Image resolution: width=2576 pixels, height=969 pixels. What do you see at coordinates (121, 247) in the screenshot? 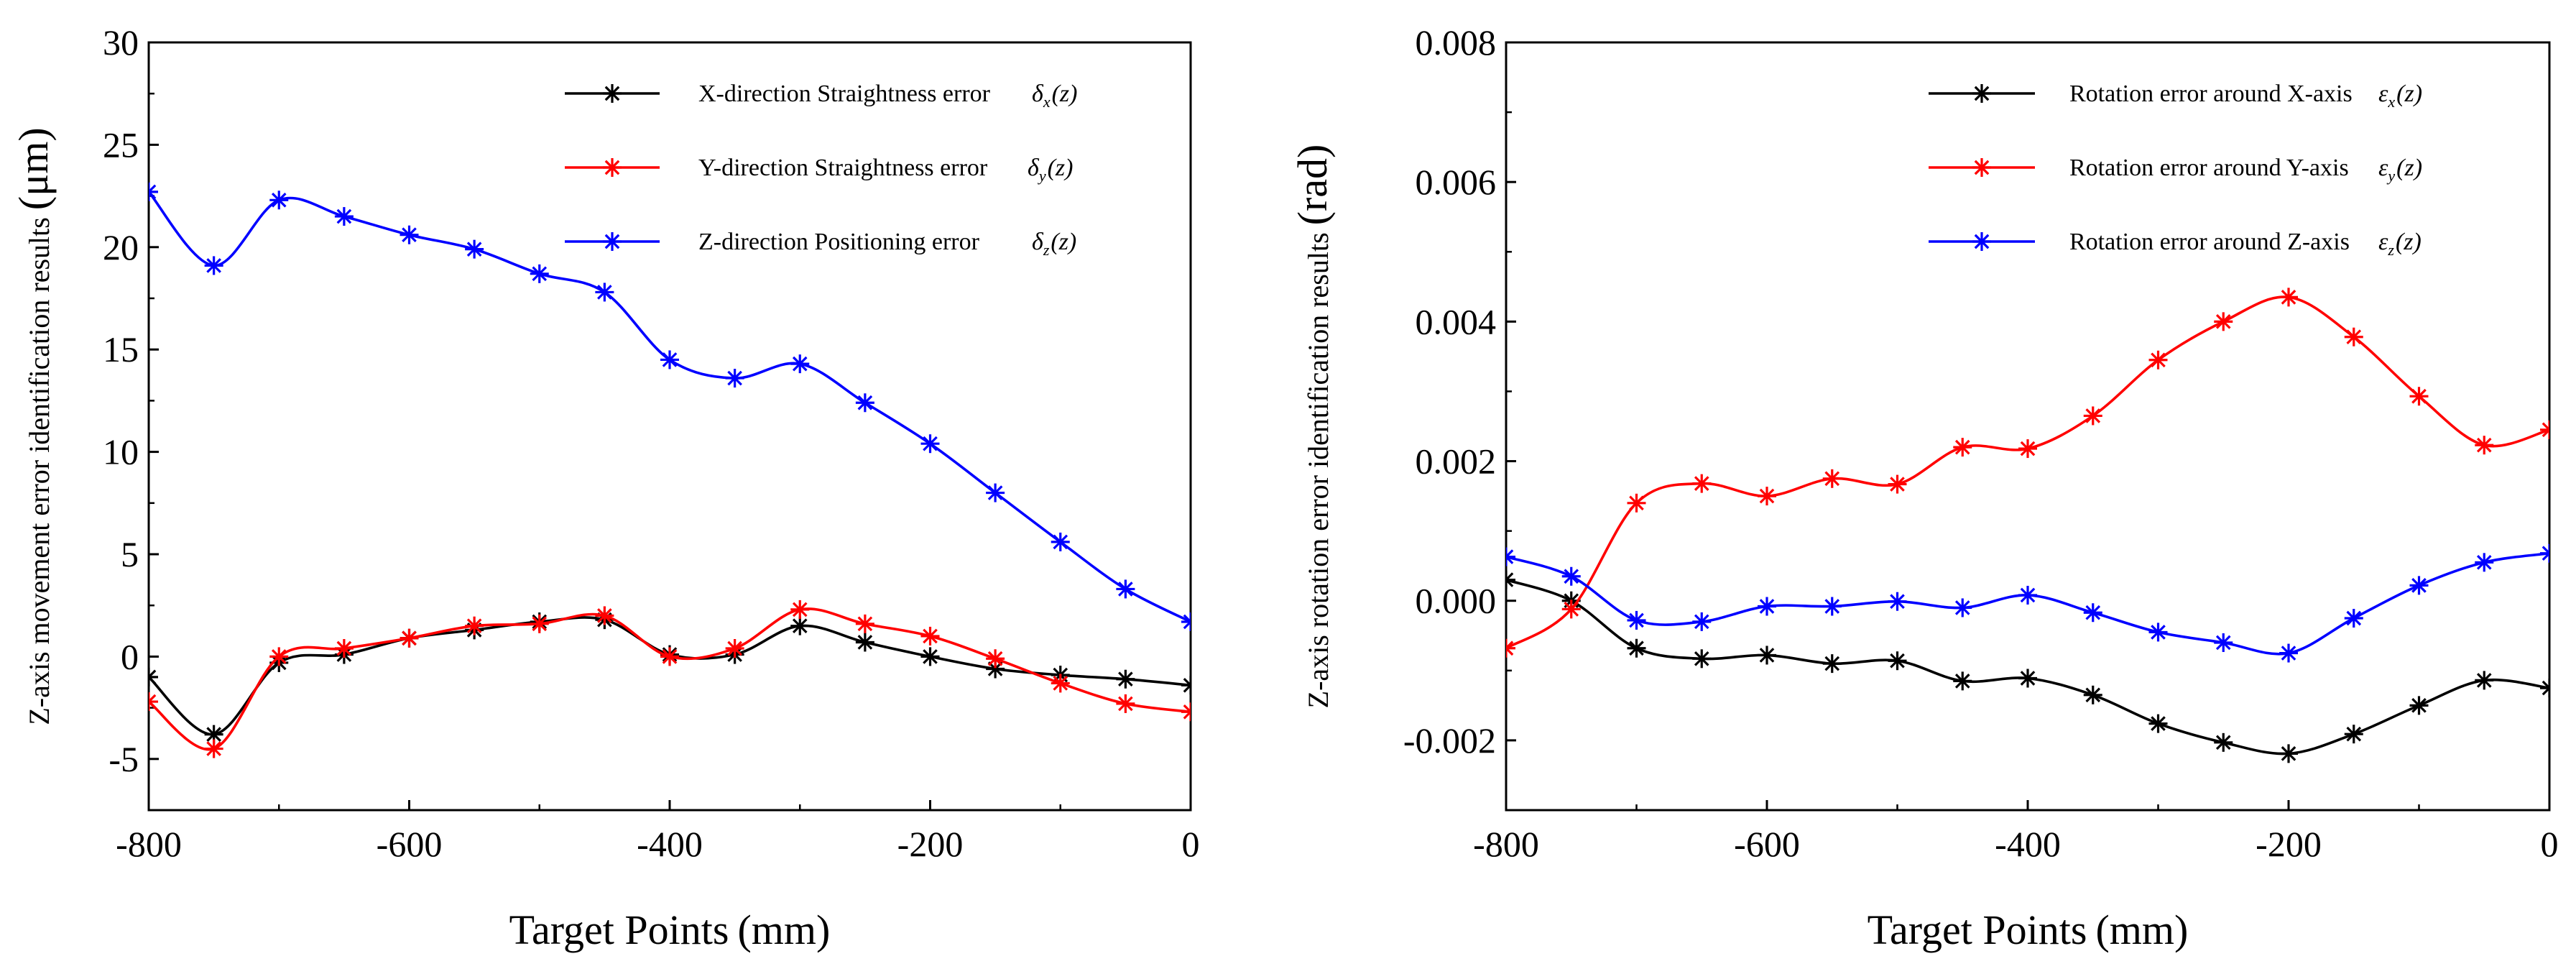
I see `y-tick-label: 20` at bounding box center [121, 247].